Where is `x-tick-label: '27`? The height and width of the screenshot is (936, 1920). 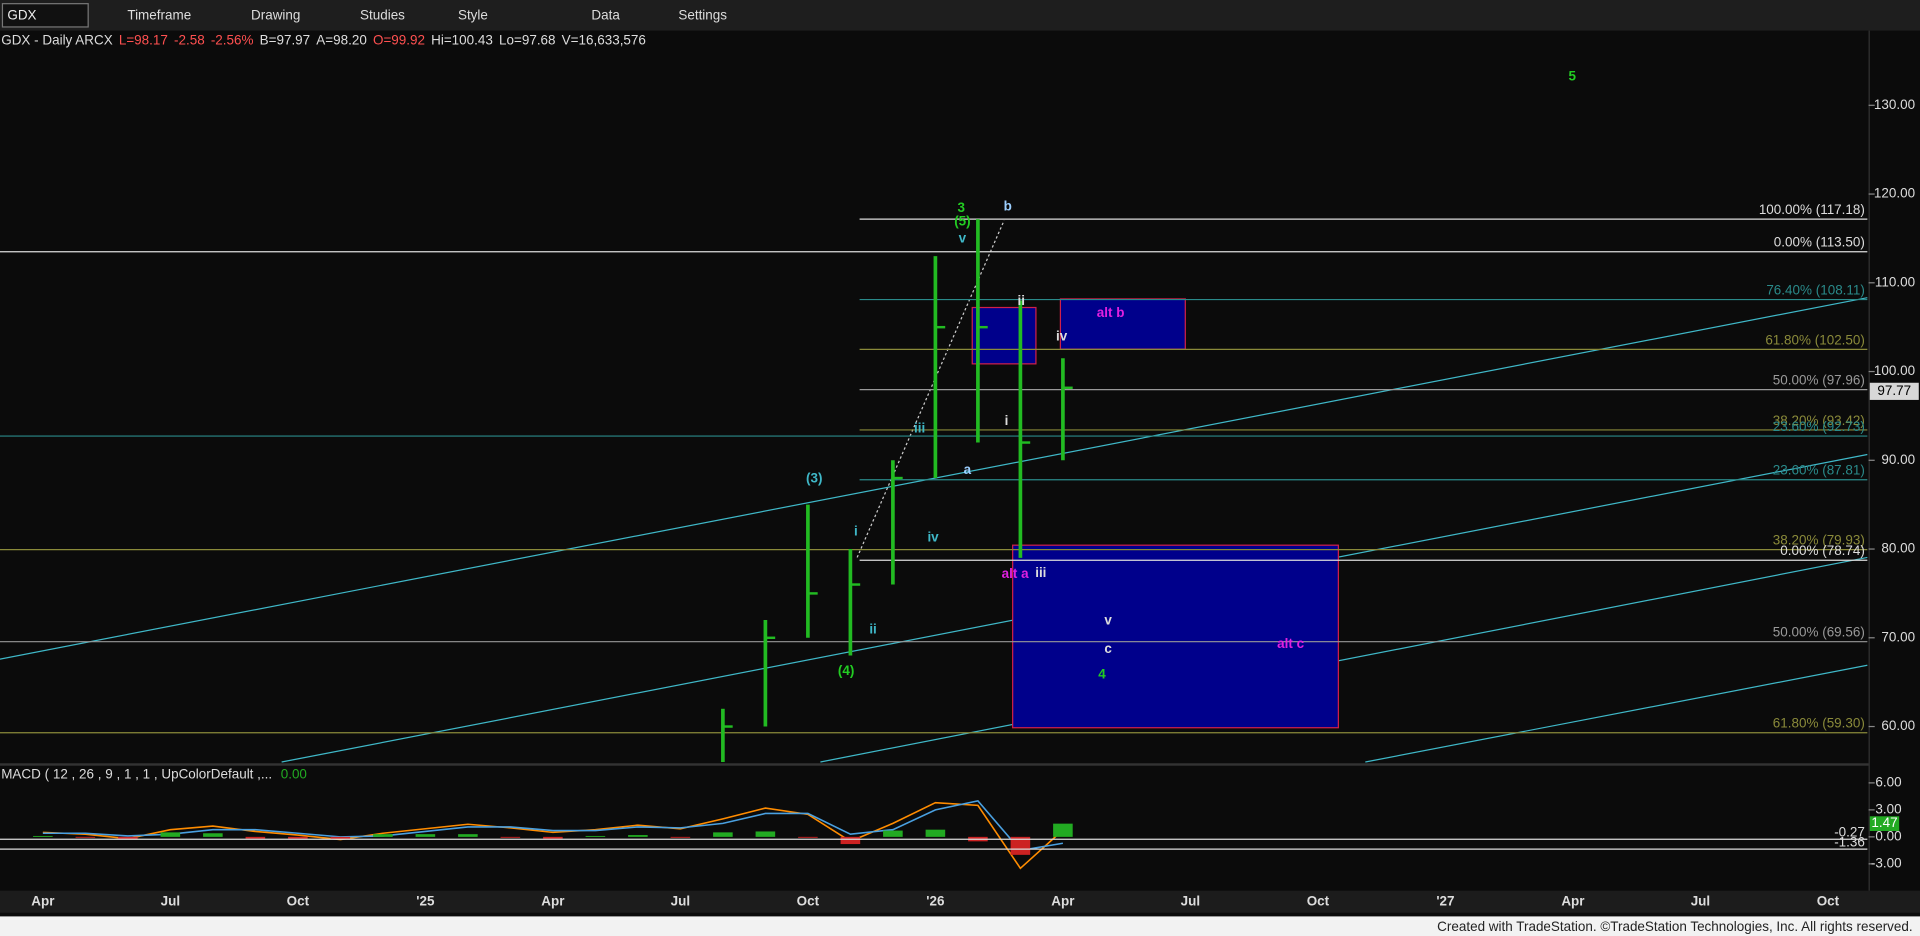
x-tick-label: '27 is located at coordinates (1445, 900).